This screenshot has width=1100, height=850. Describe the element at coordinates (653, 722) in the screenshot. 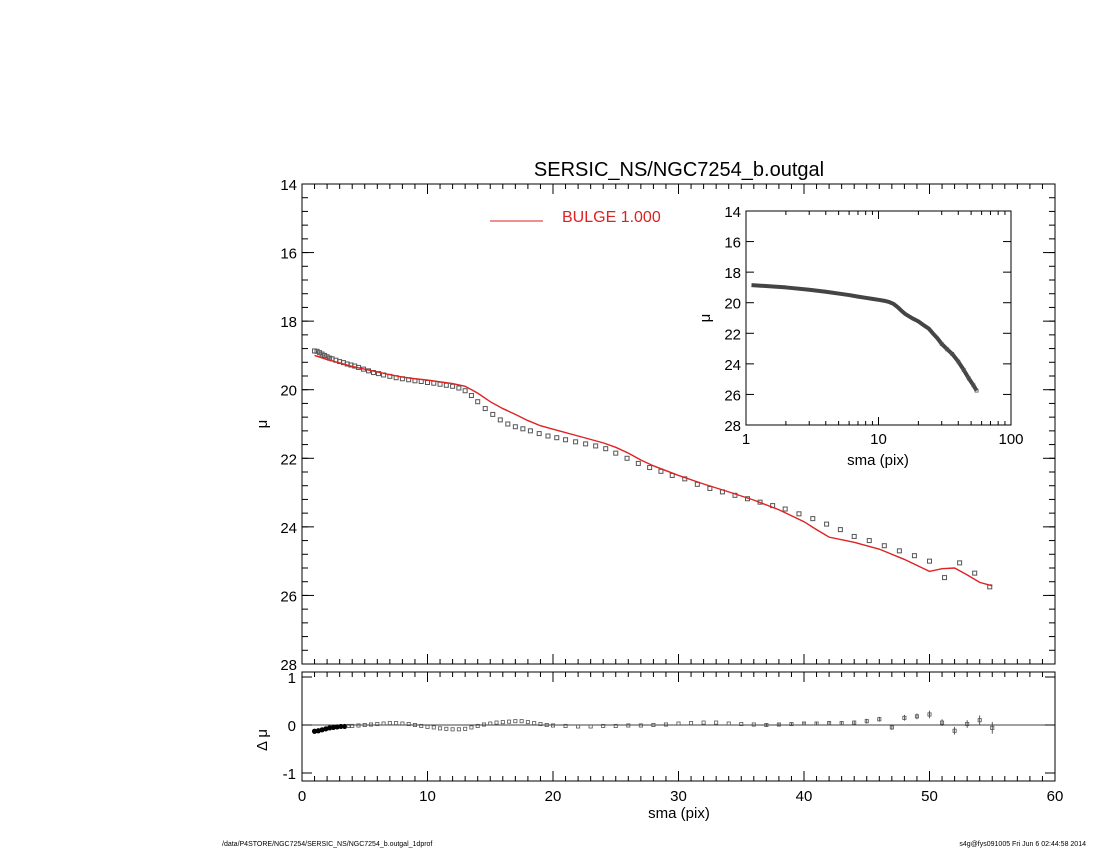

I see `residual-data-points` at that location.